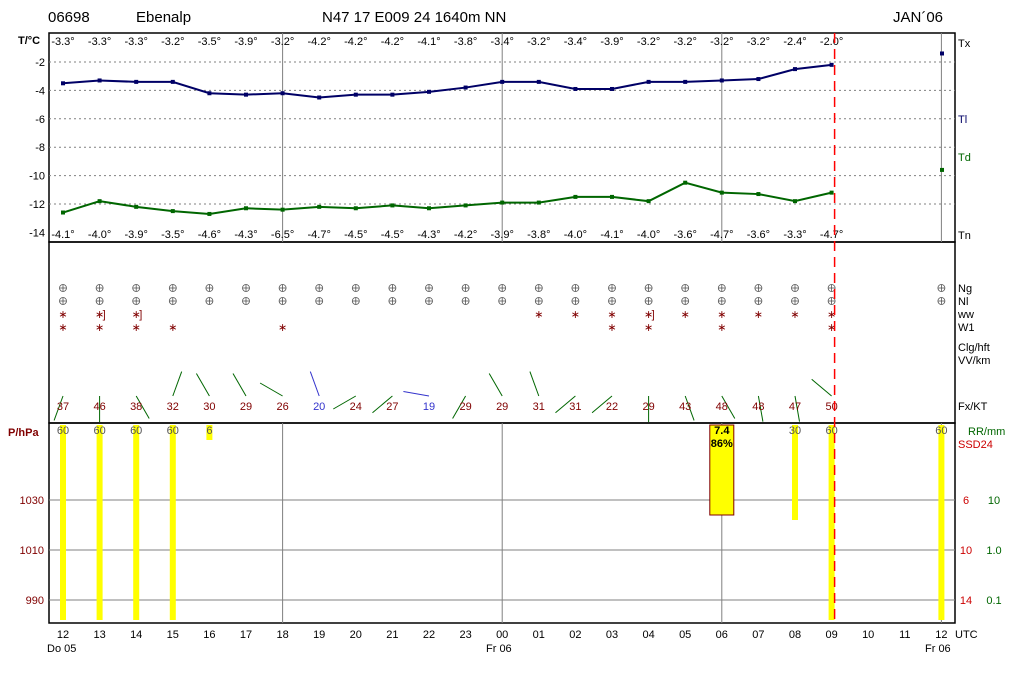 Image resolution: width=1024 pixels, height=691 pixels. Describe the element at coordinates (37, 205) in the screenshot. I see `y-tick-label: -12` at that location.